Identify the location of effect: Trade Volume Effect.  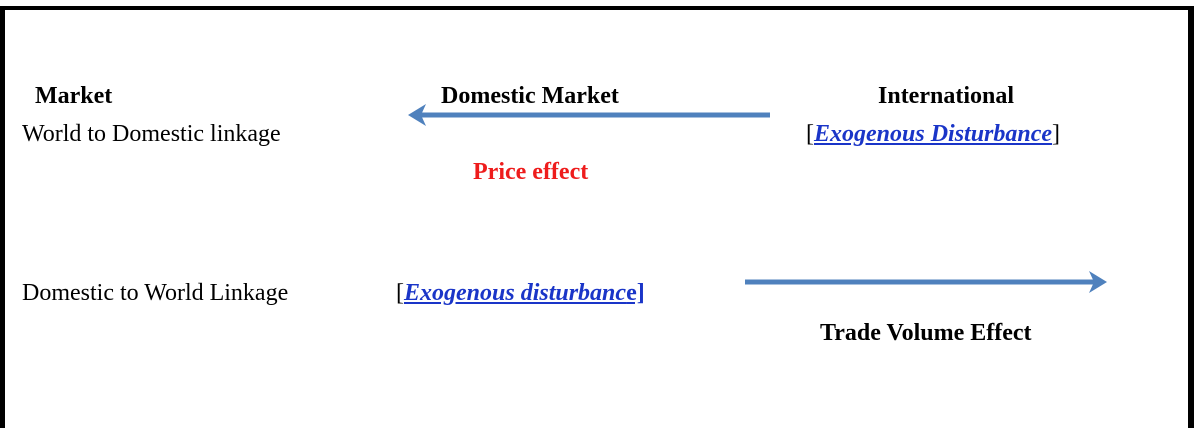
(926, 333).